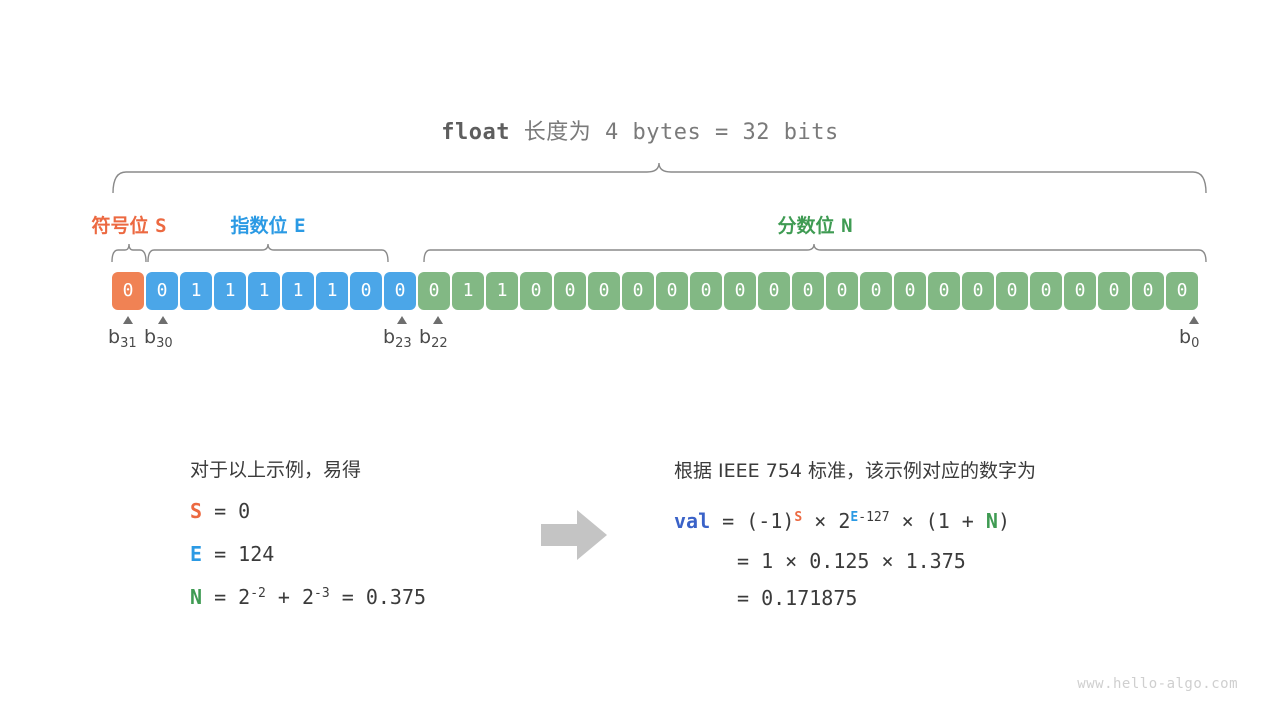 The width and height of the screenshot is (1280, 720). What do you see at coordinates (854, 517) in the screenshot?
I see `formula-sup-e-sym: E` at bounding box center [854, 517].